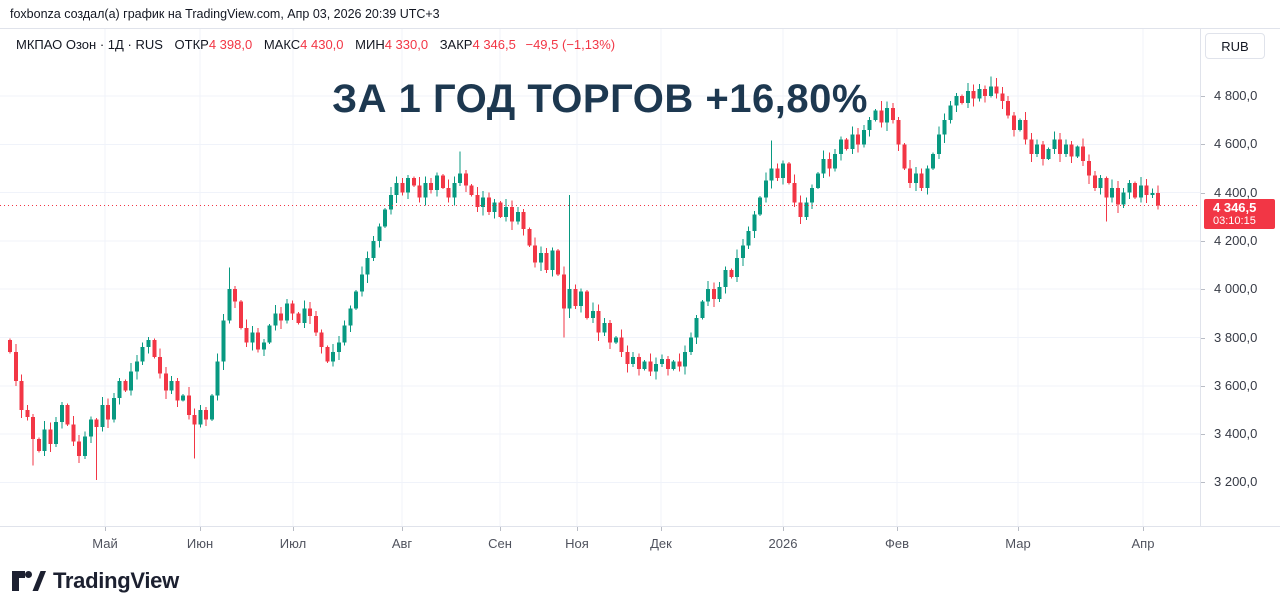 The width and height of the screenshot is (1280, 613). I want to click on time-tick-label: Мар, so click(1018, 543).